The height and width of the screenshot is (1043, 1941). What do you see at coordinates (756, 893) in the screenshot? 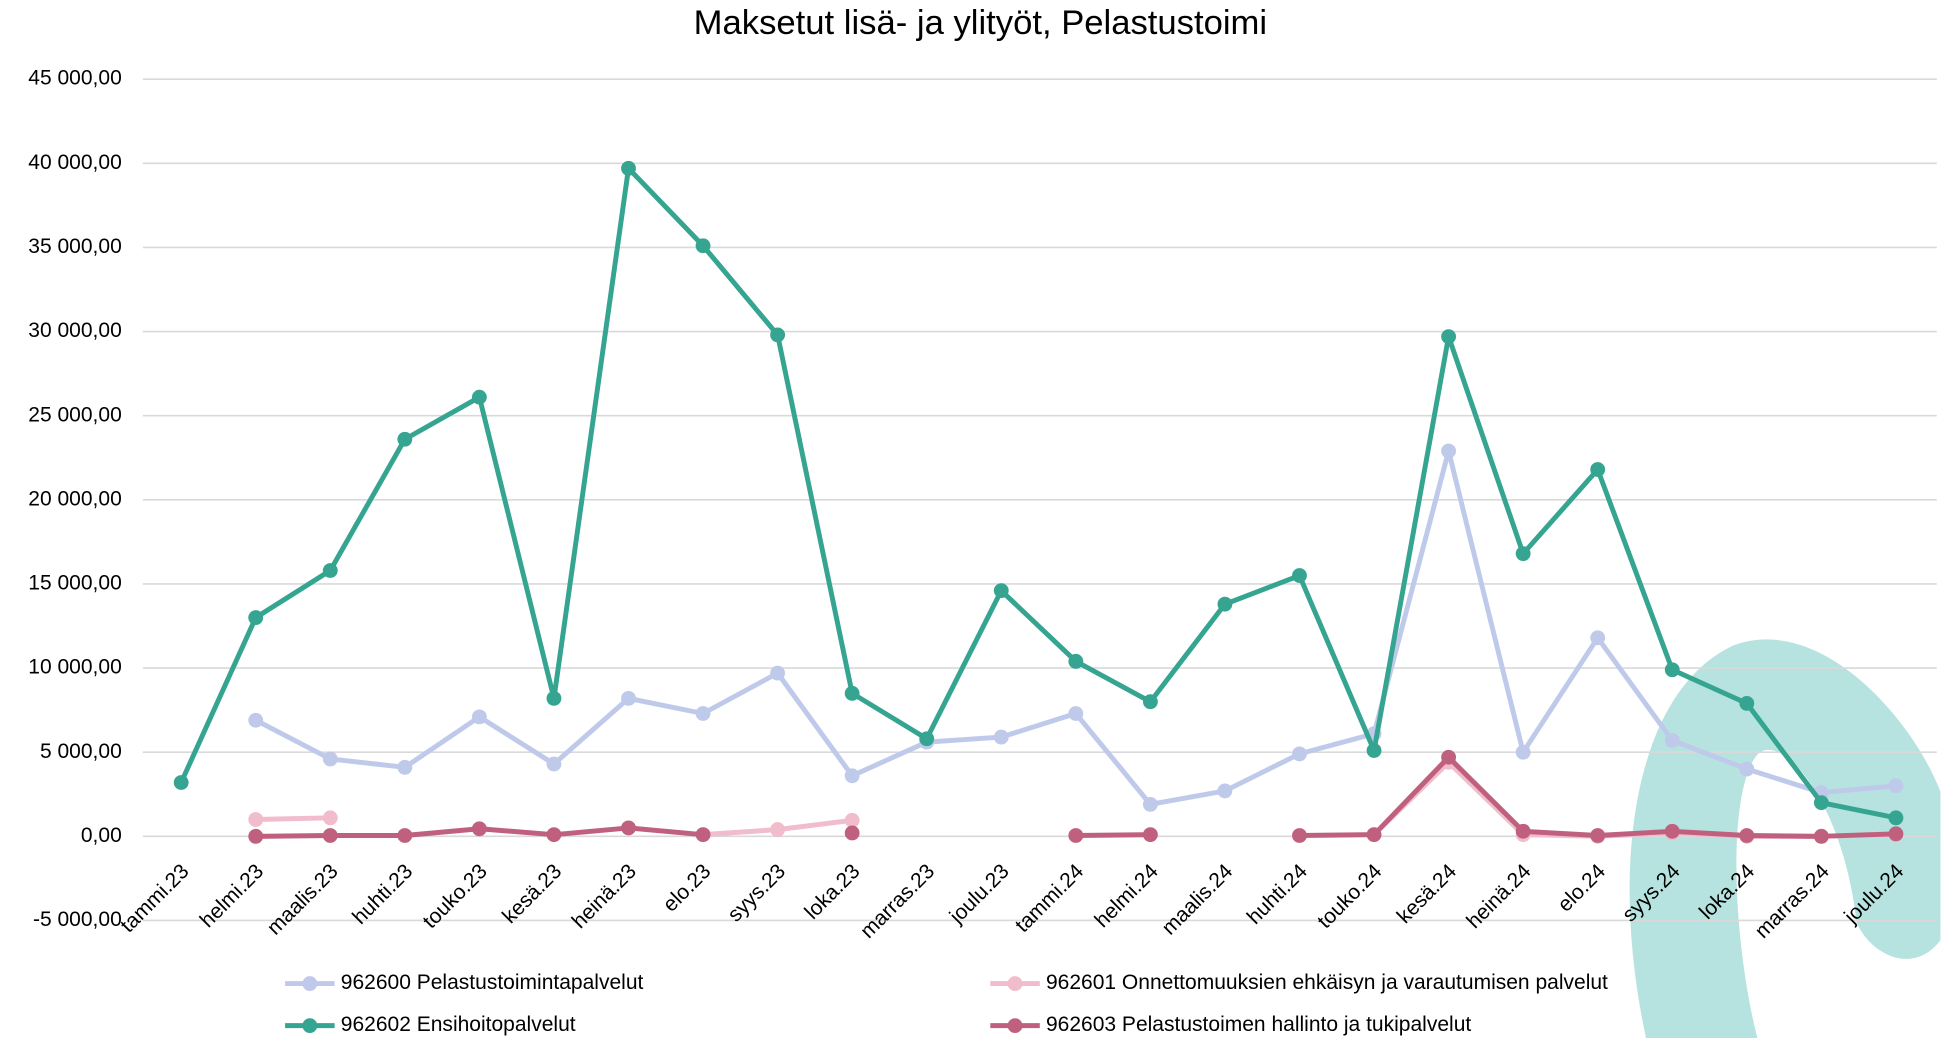
I see `x-tick-label: syys.23` at bounding box center [756, 893].